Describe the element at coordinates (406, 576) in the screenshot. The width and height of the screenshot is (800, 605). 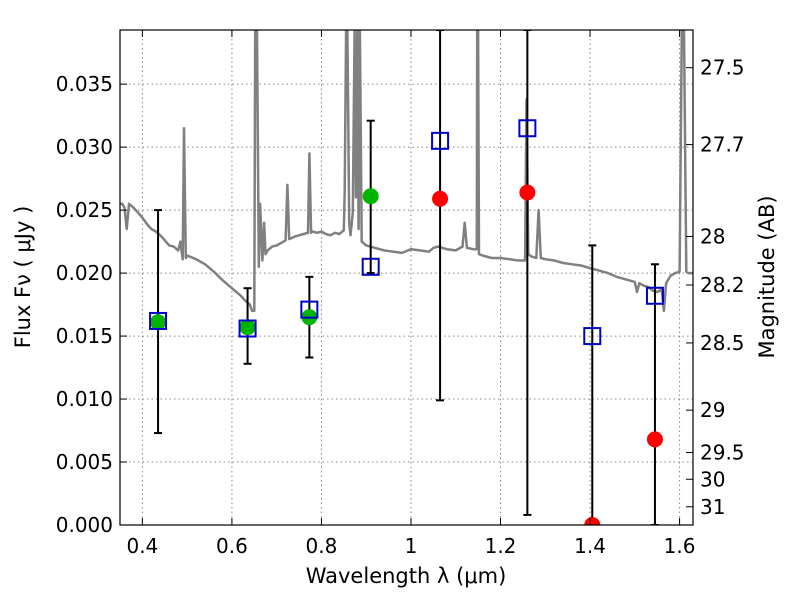
I see `x-axis-label: Wavelength λ (μm)` at that location.